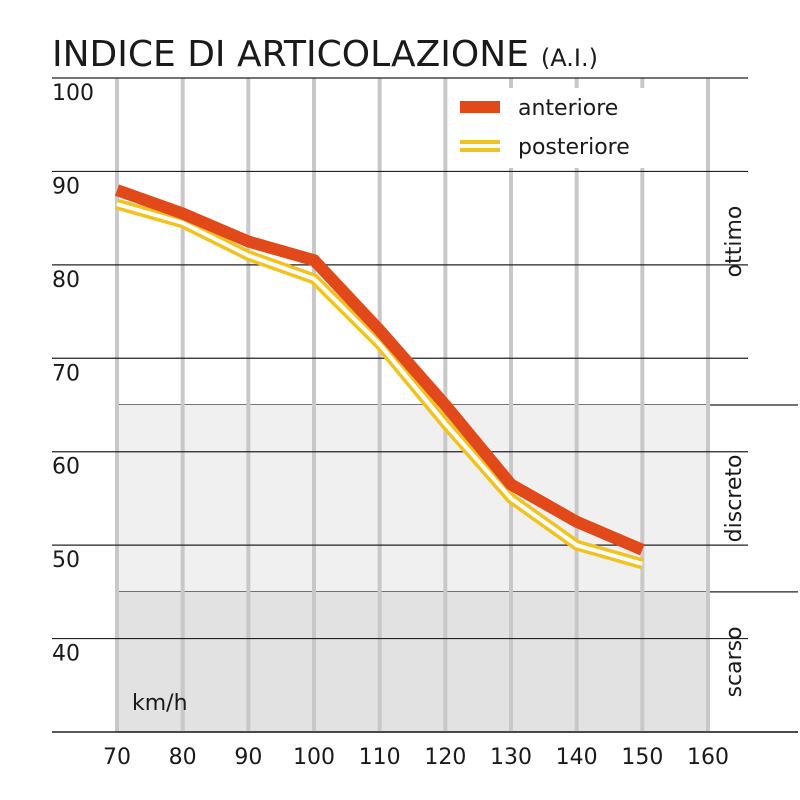 The width and height of the screenshot is (800, 800). Describe the element at coordinates (642, 757) in the screenshot. I see `x-tick-label: 150` at that location.